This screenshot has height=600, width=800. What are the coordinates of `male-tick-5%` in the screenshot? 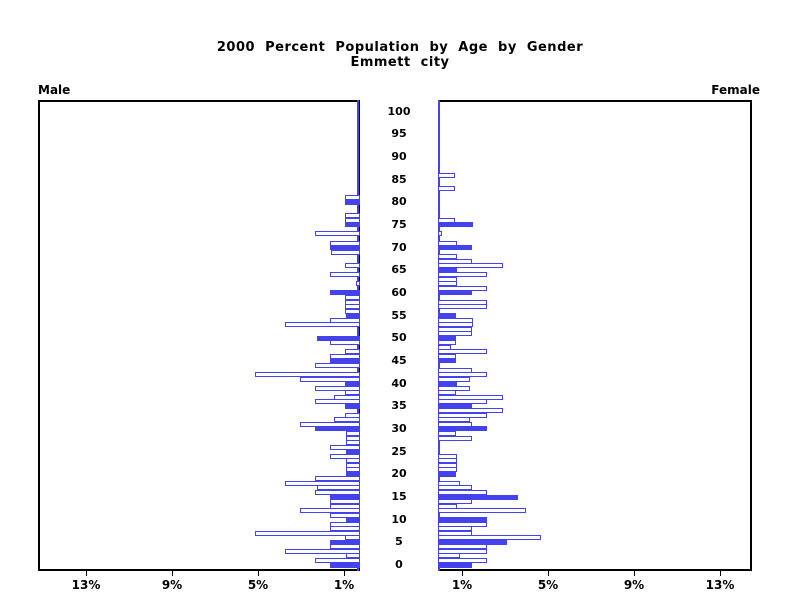 It's located at (258, 573).